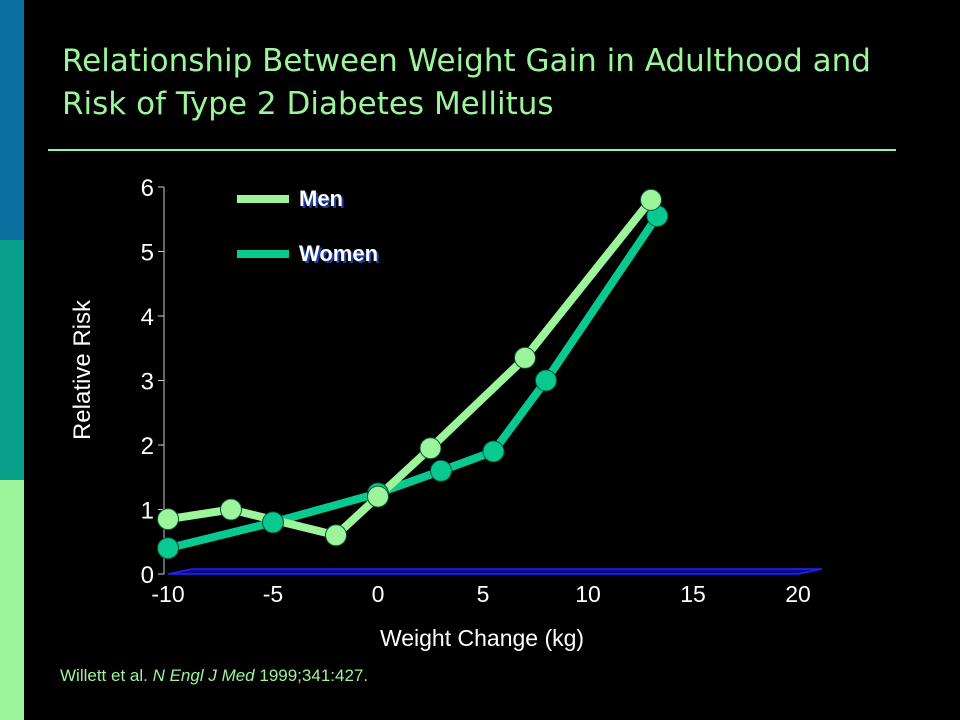  What do you see at coordinates (147, 511) in the screenshot?
I see `y-tick-label: 1` at bounding box center [147, 511].